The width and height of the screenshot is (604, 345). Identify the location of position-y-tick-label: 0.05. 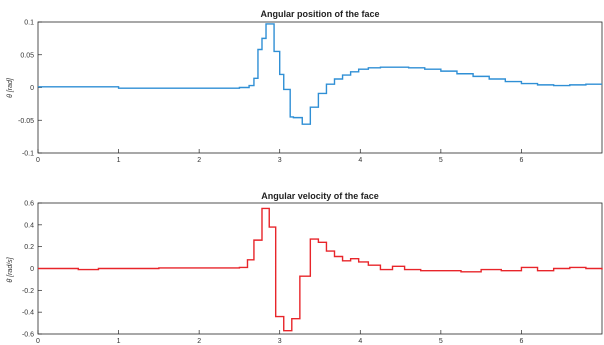
(27, 55).